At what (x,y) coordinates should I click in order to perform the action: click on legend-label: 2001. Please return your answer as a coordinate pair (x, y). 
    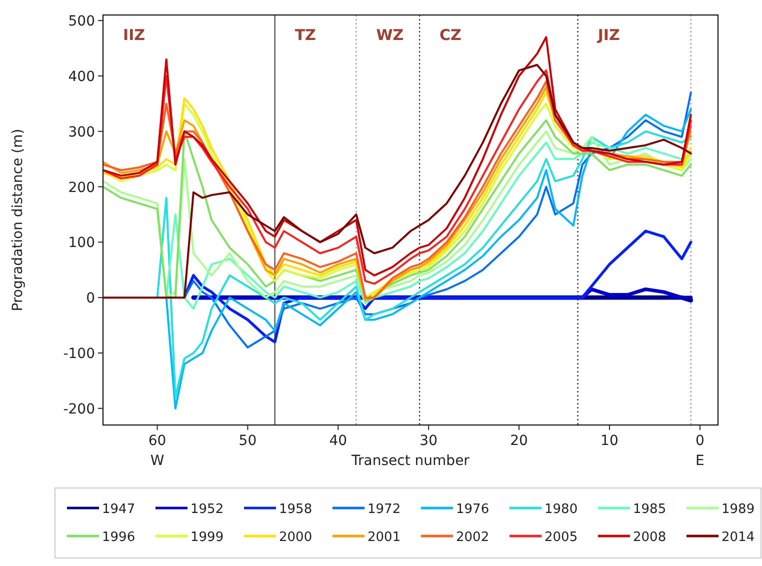
    Looking at the image, I should click on (384, 537).